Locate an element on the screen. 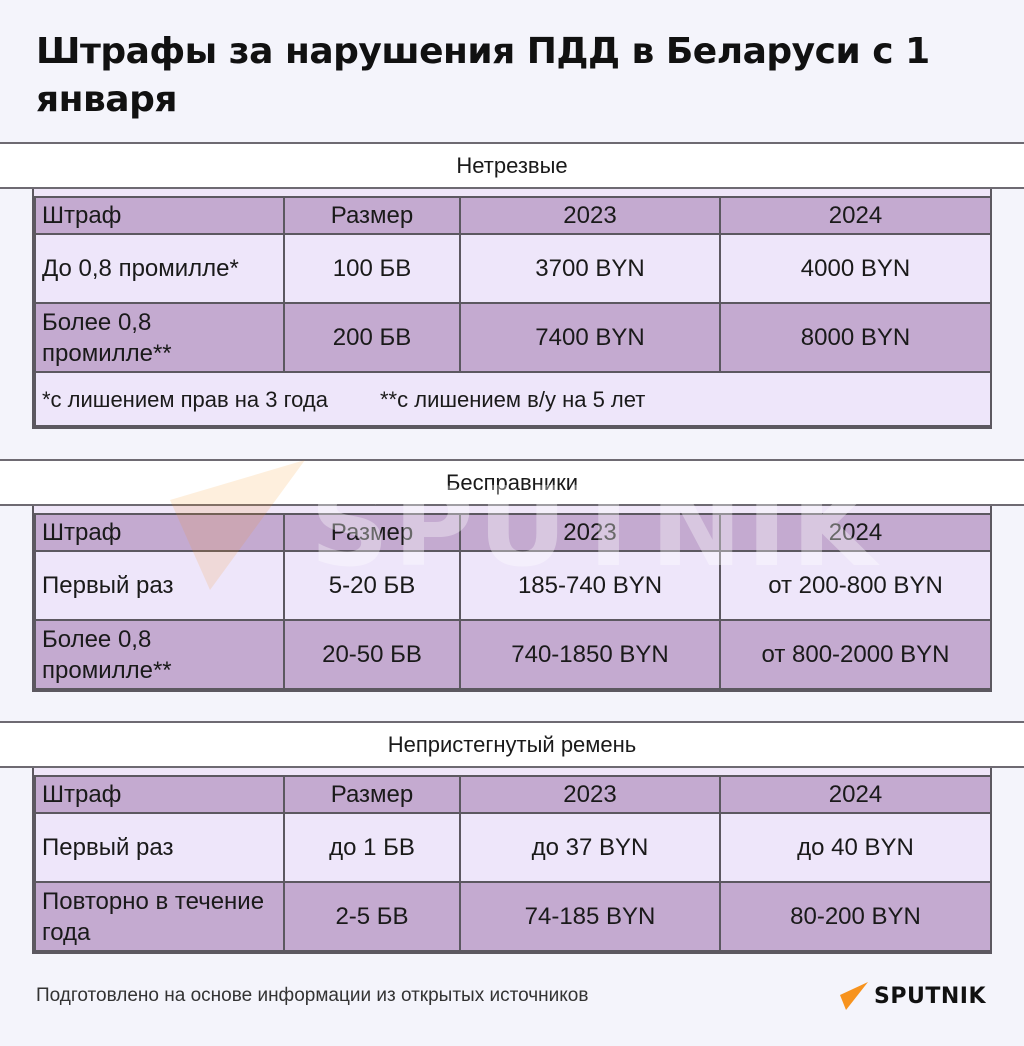  table-row: Первый раз до 1 БВ до 37 BYN до 40 BYN is located at coordinates (513, 847).